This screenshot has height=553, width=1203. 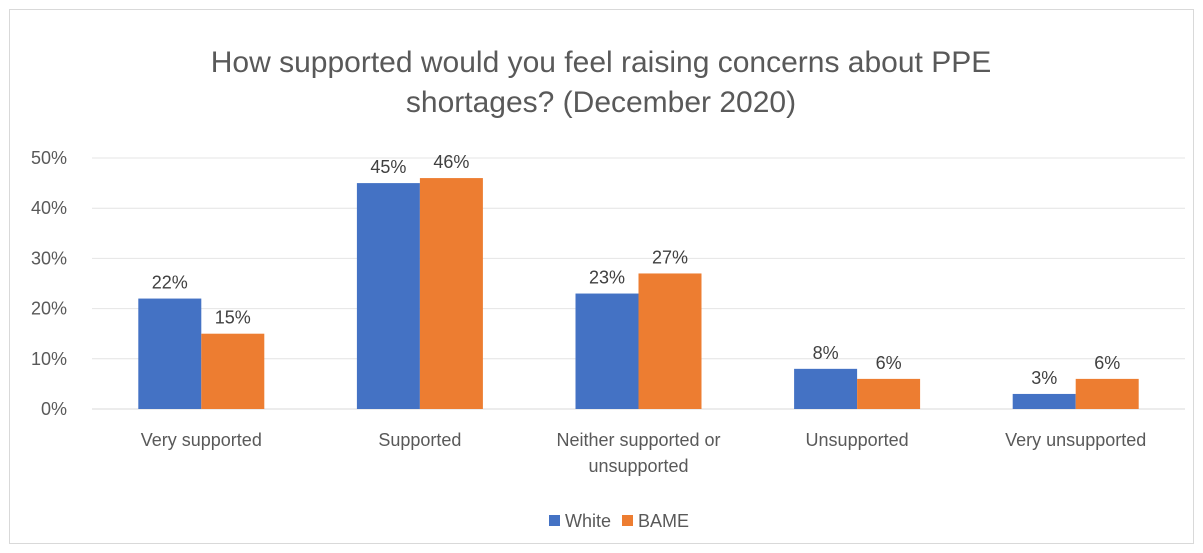 I want to click on data-label: 46%, so click(x=451, y=162).